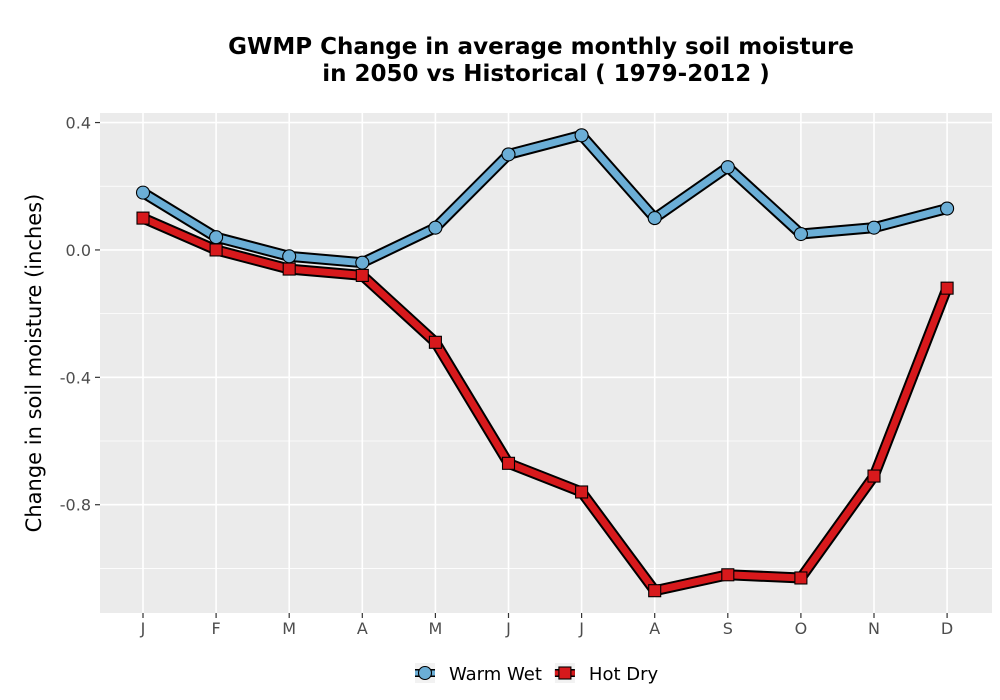 The height and width of the screenshot is (700, 1000). What do you see at coordinates (34, 363) in the screenshot?
I see `y-axis-label: Change in soil moisture (inches)` at bounding box center [34, 363].